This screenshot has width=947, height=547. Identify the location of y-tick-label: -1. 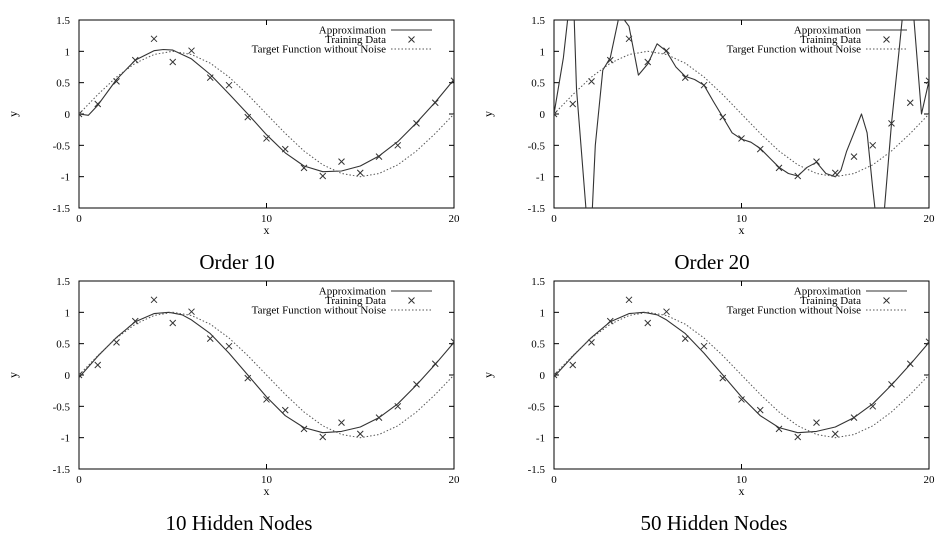
(540, 178).